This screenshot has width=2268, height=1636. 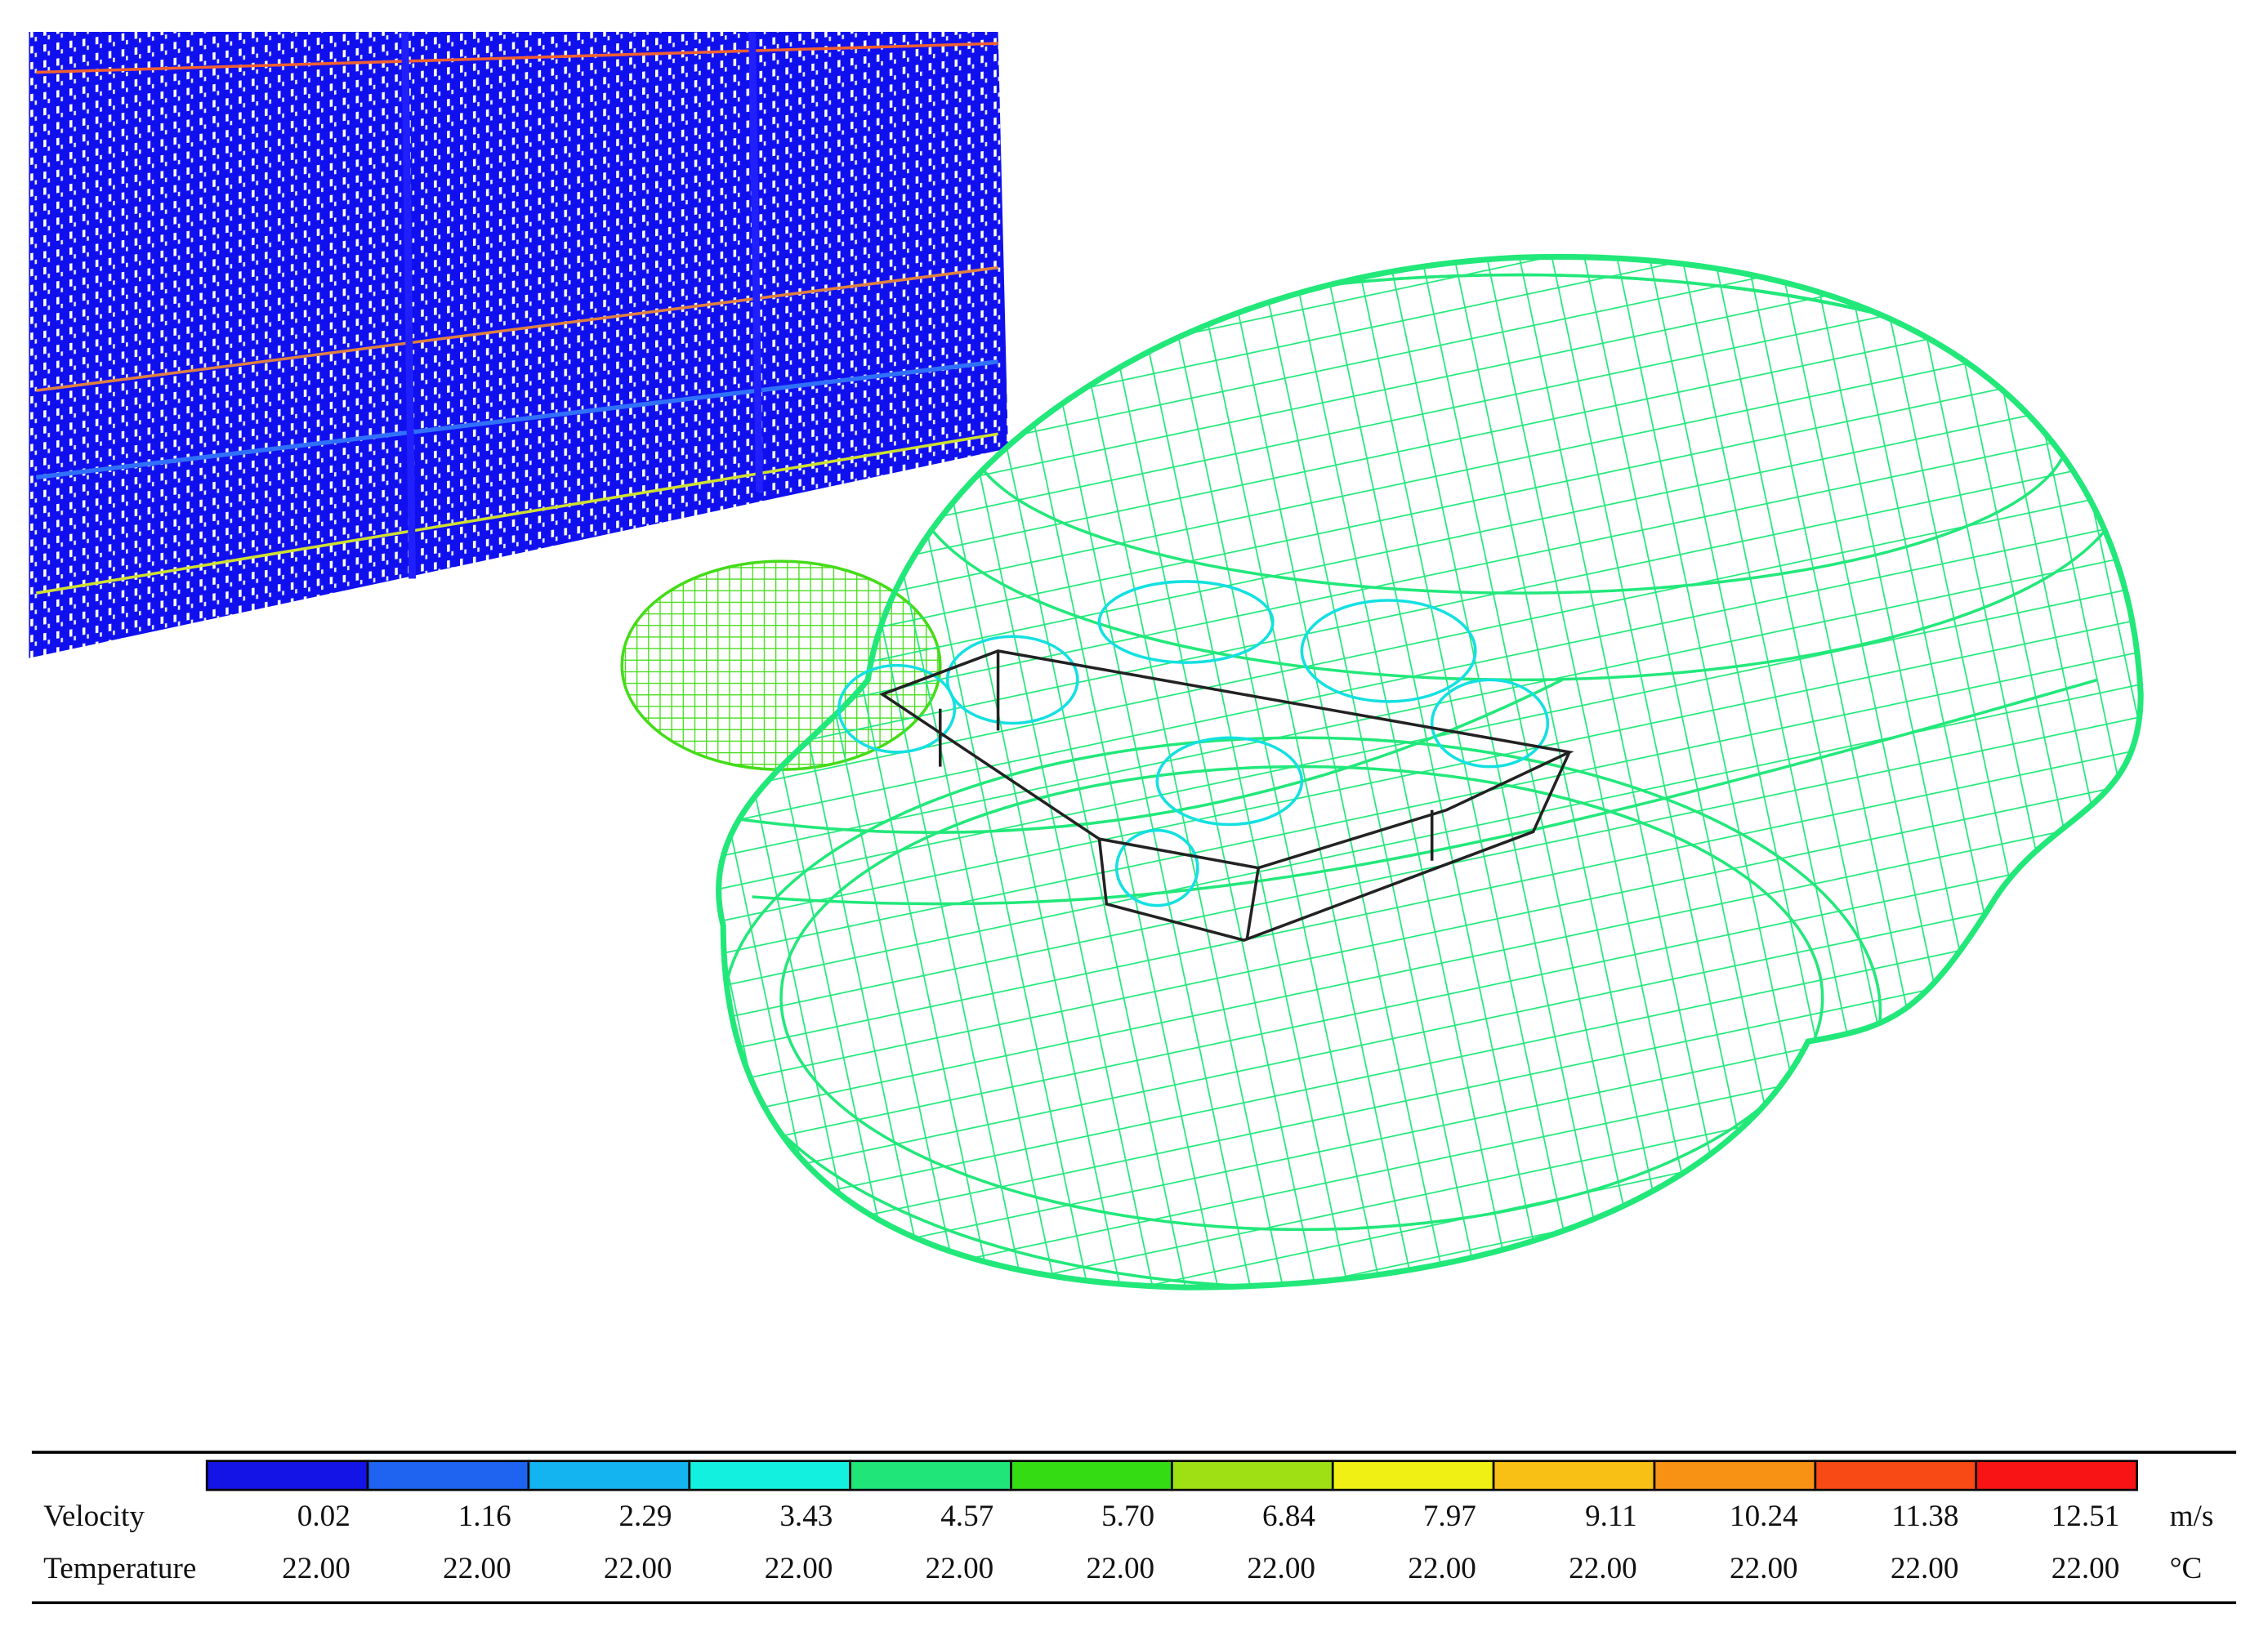 I want to click on row-value: 9.11, so click(x=1611, y=1516).